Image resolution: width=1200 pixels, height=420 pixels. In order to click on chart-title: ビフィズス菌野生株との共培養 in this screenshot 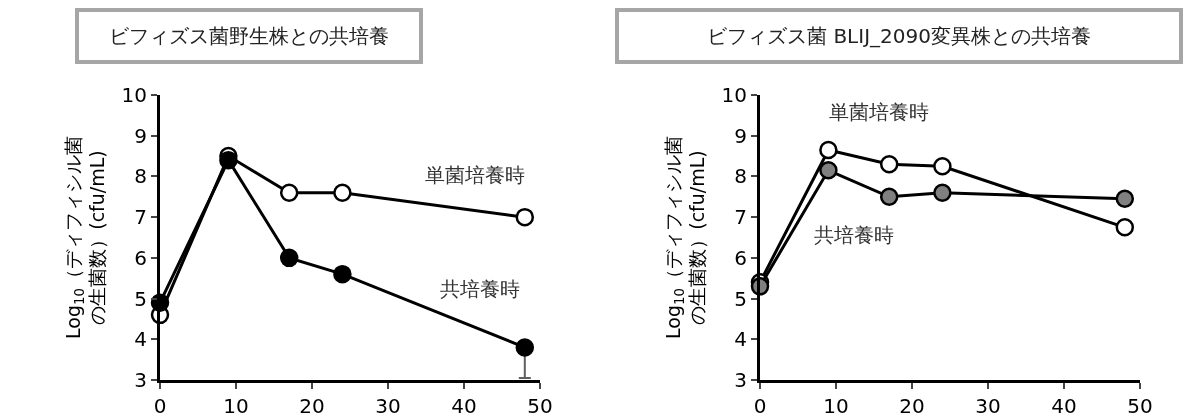, I will do `click(249, 36)`.